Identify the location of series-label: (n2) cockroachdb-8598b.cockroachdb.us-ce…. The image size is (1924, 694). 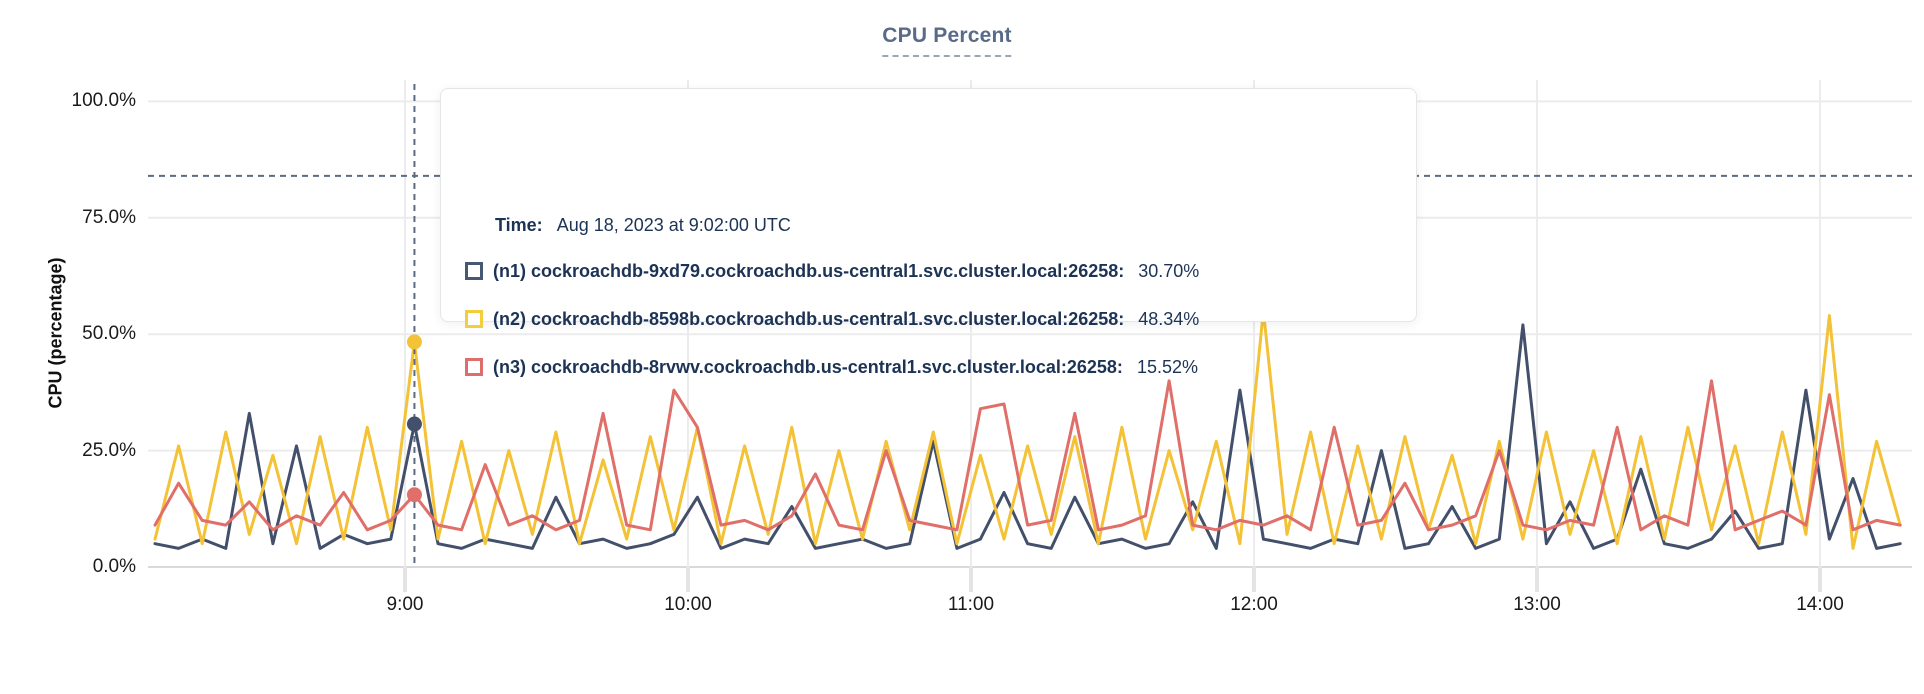
(809, 318).